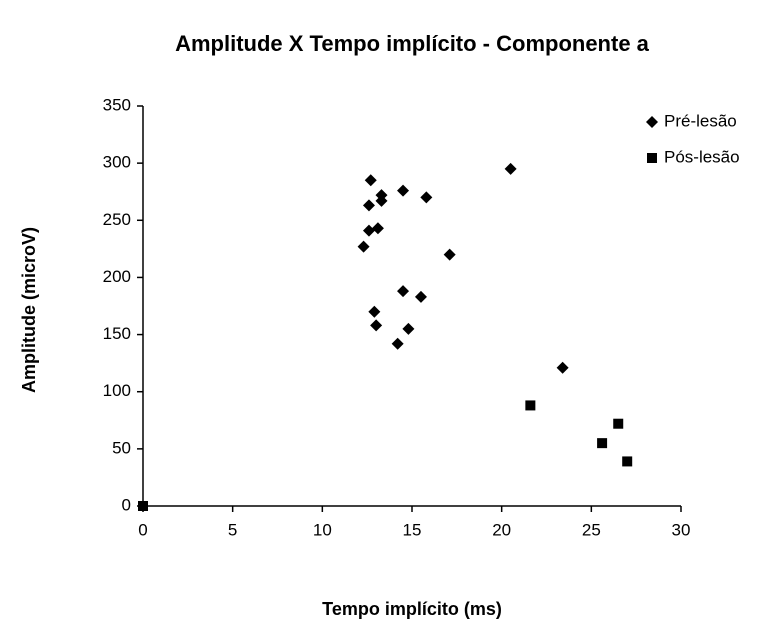  Describe the element at coordinates (322, 529) in the screenshot. I see `x-tick-label: 10` at that location.